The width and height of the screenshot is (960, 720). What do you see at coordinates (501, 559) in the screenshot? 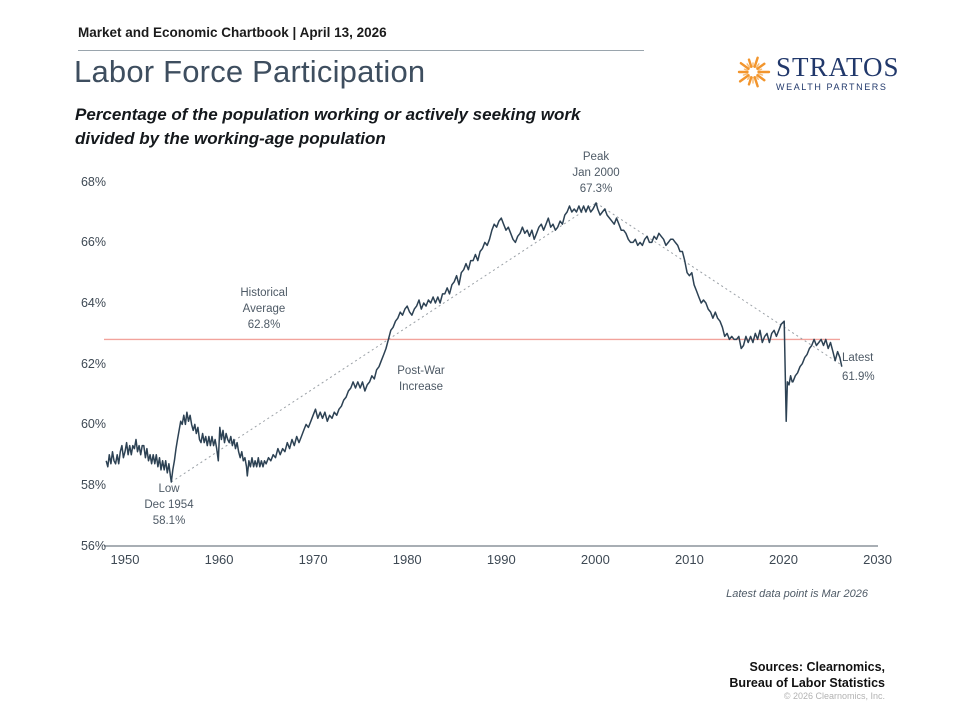
I see `x-tick-label: 1990` at bounding box center [501, 559].